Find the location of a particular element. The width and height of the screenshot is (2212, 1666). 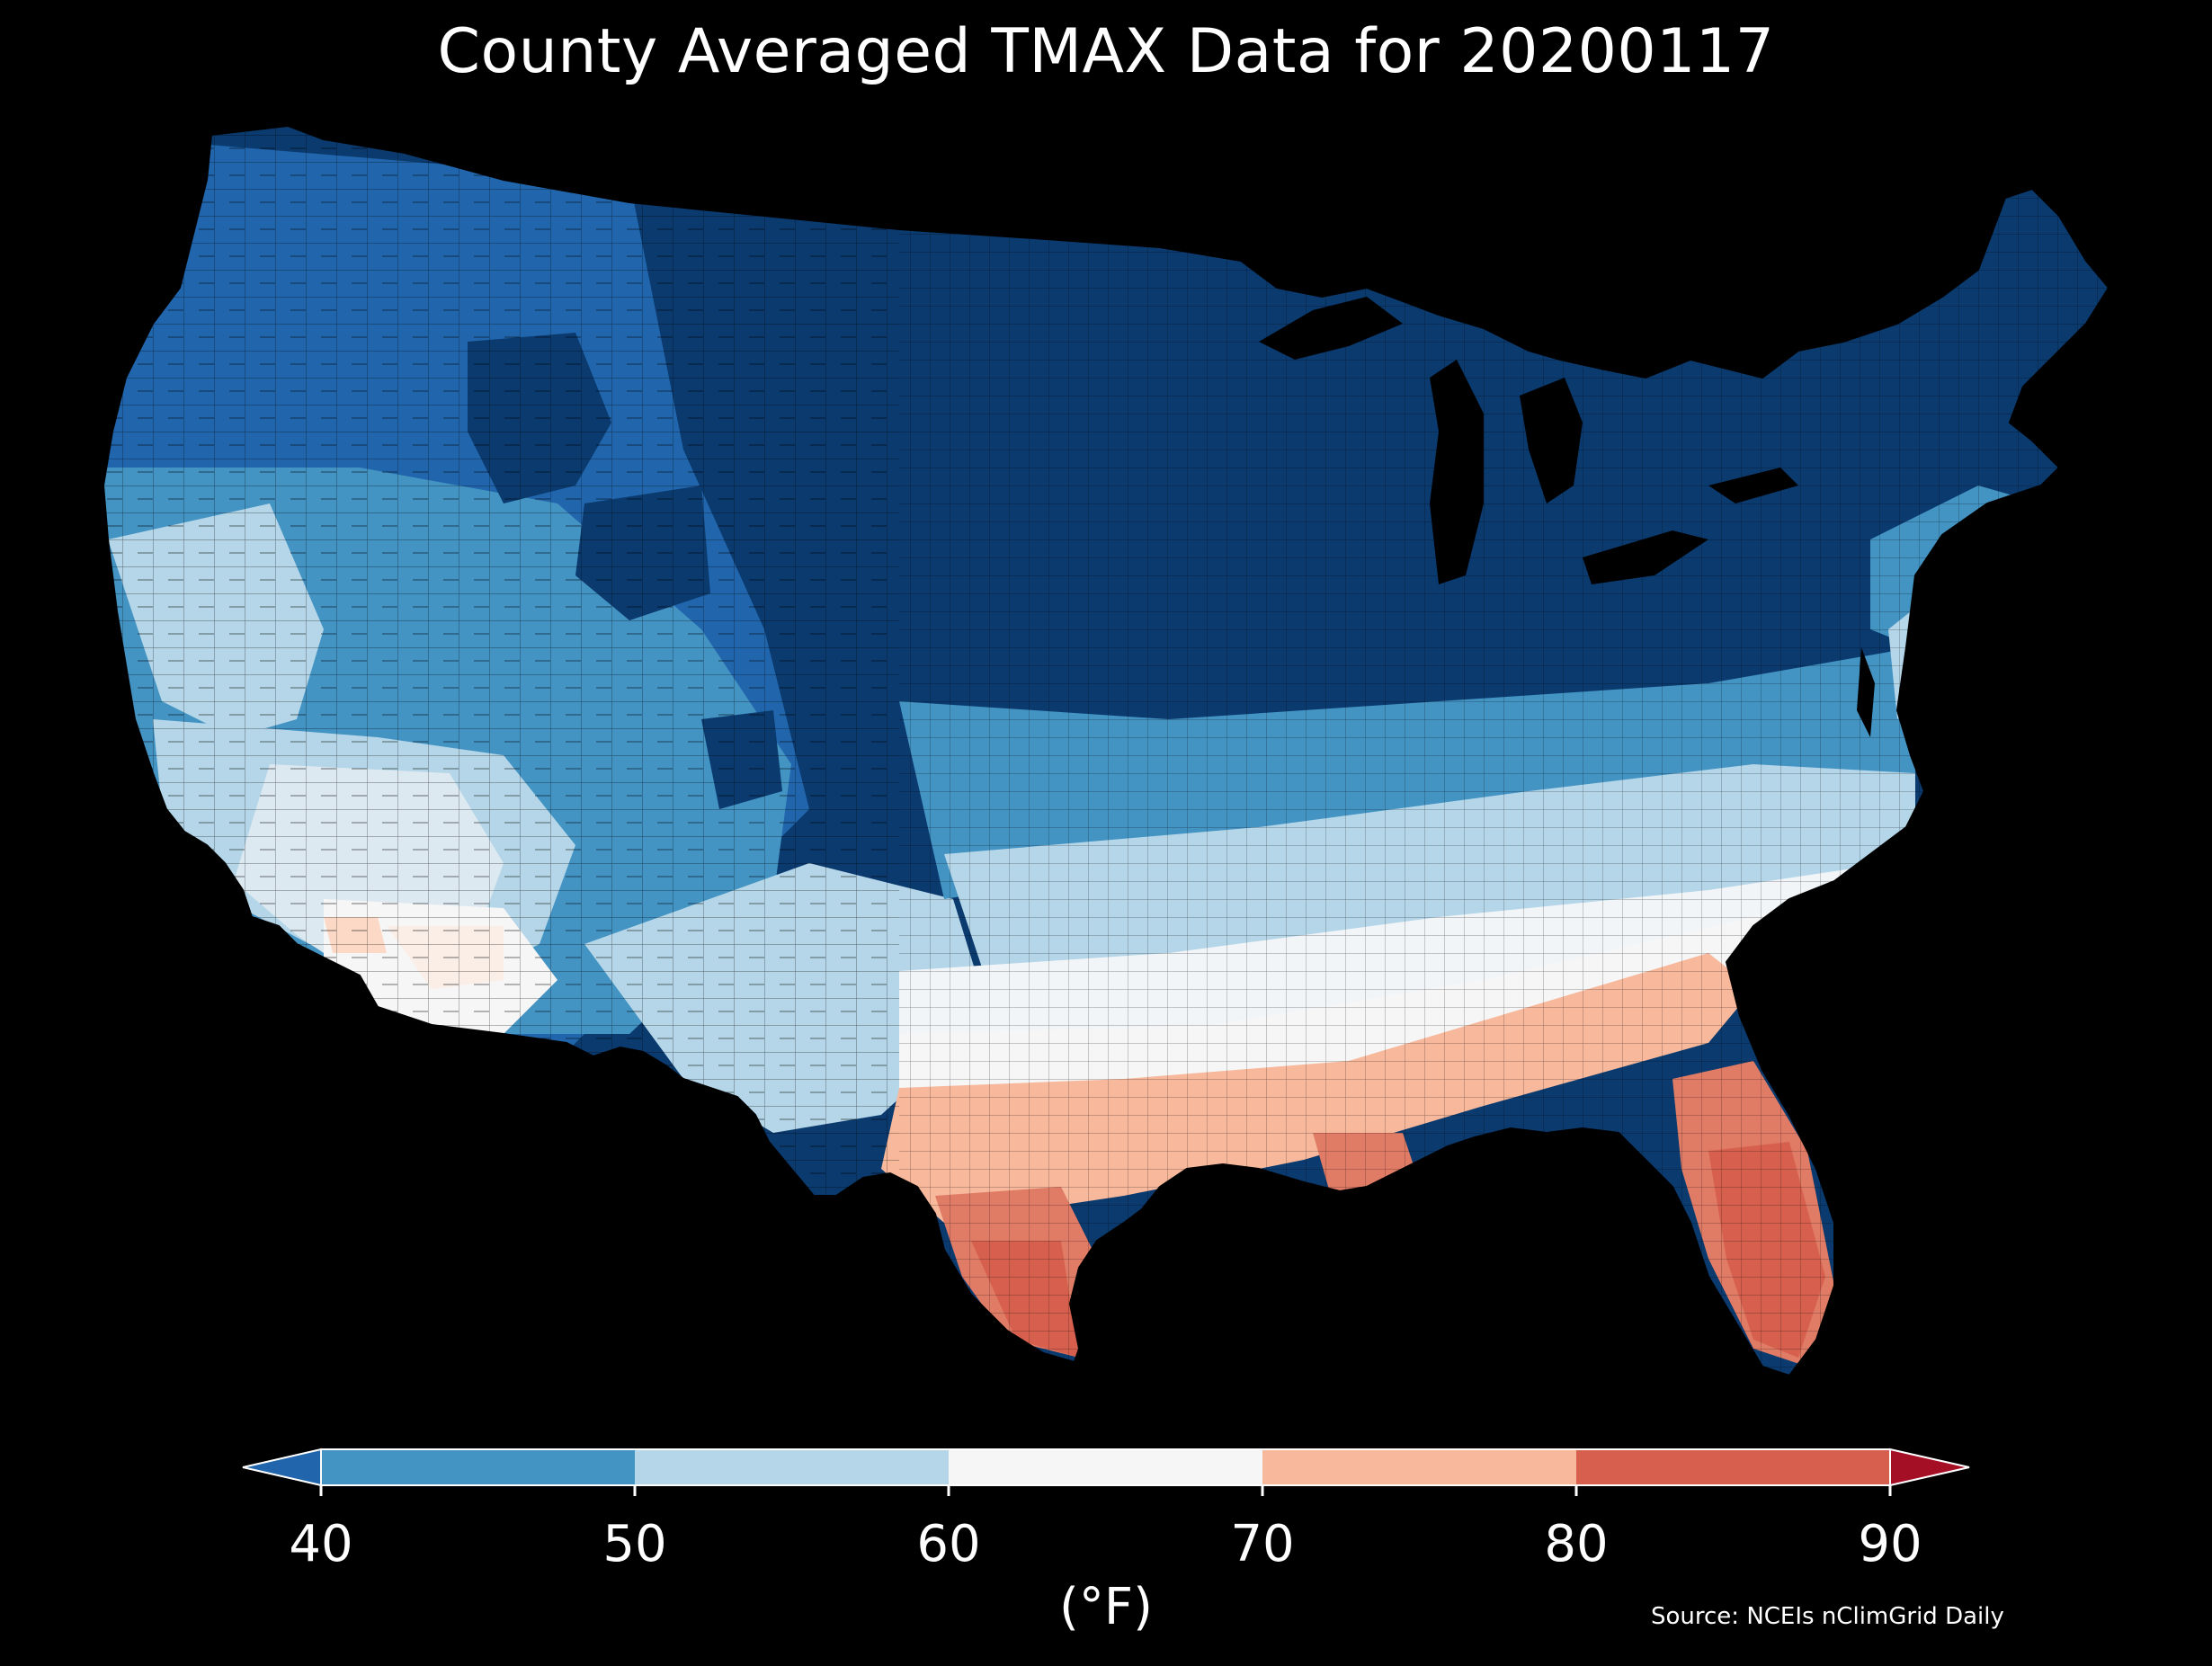

colorbar-extend-min is located at coordinates (282, 1468).